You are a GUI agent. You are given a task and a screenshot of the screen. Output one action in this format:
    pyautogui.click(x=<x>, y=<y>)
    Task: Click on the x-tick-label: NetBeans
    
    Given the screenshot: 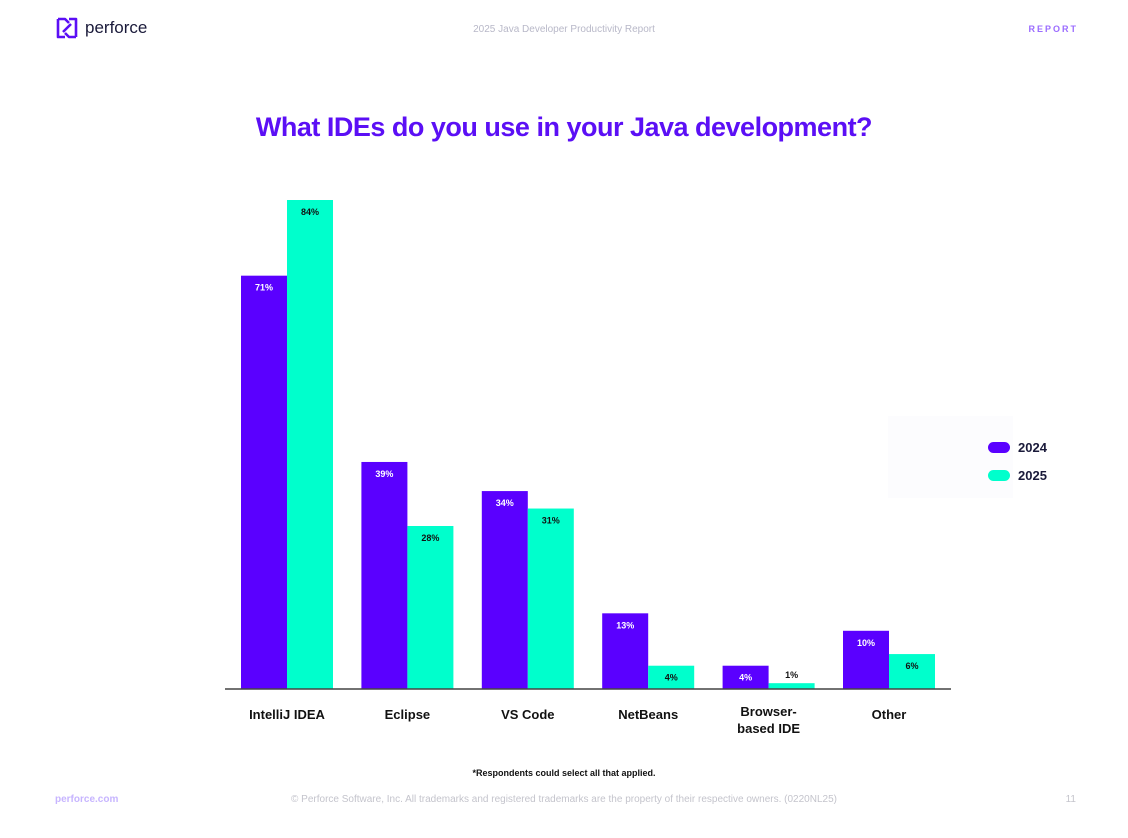 What is the action you would take?
    pyautogui.click(x=648, y=714)
    